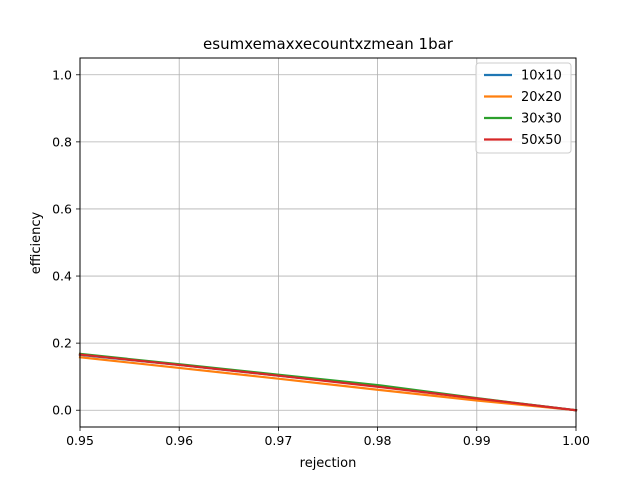 The image size is (640, 480). I want to click on series-line-20x20, so click(328, 384).